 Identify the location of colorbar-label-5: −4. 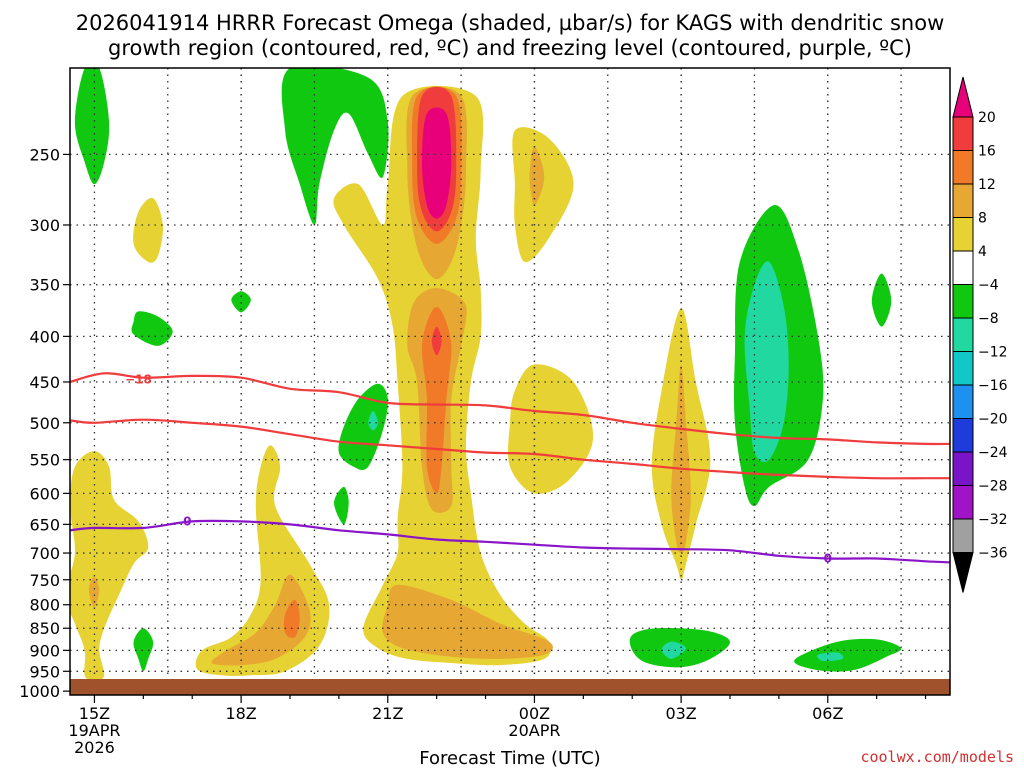
(988, 286).